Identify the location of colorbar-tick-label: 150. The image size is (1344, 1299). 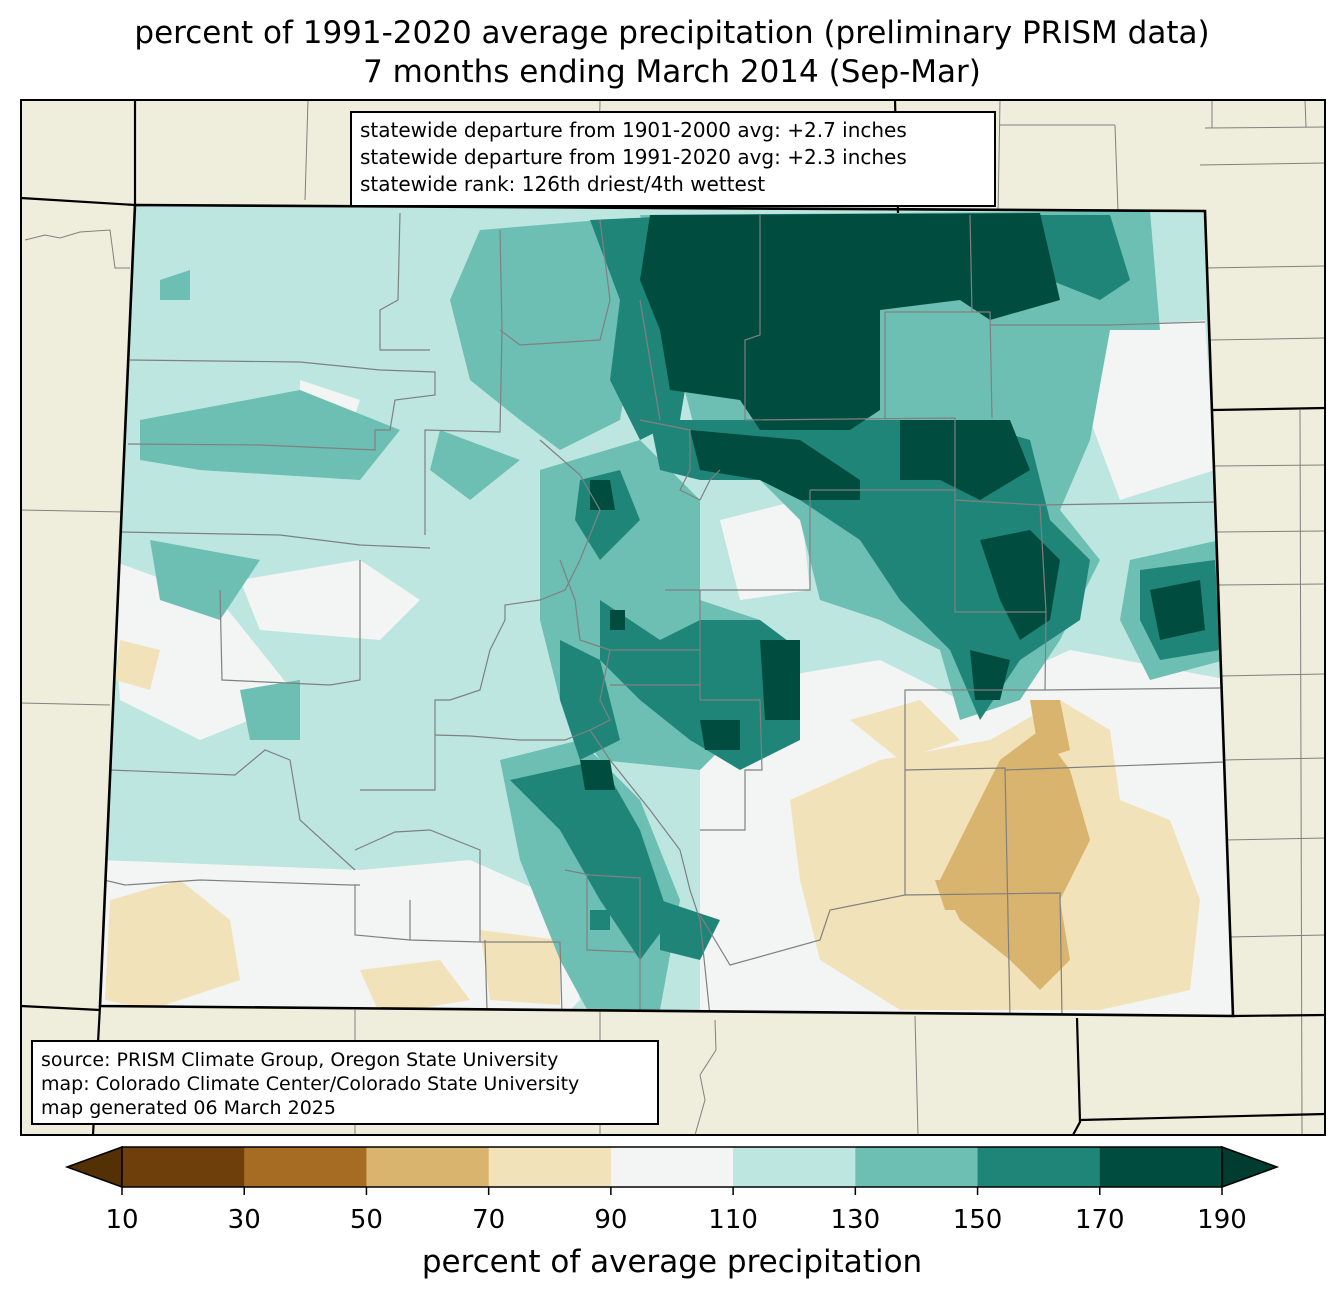
(977, 1220).